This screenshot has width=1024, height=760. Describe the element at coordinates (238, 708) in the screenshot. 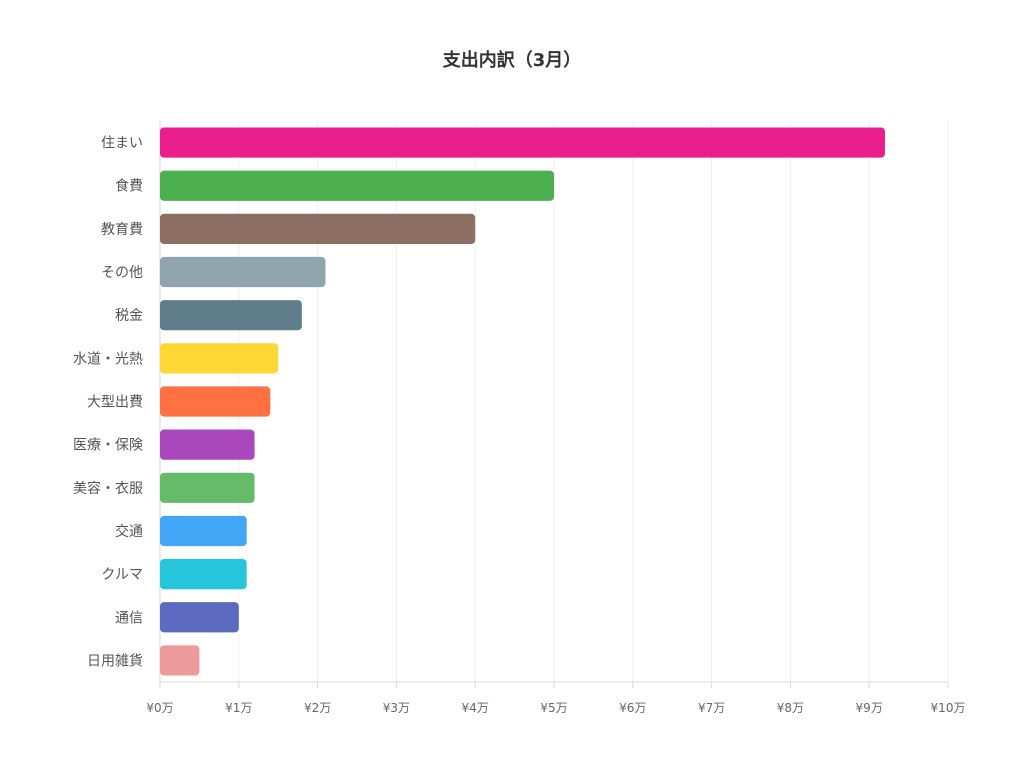

I see `x-tick-label: ¥1万` at that location.